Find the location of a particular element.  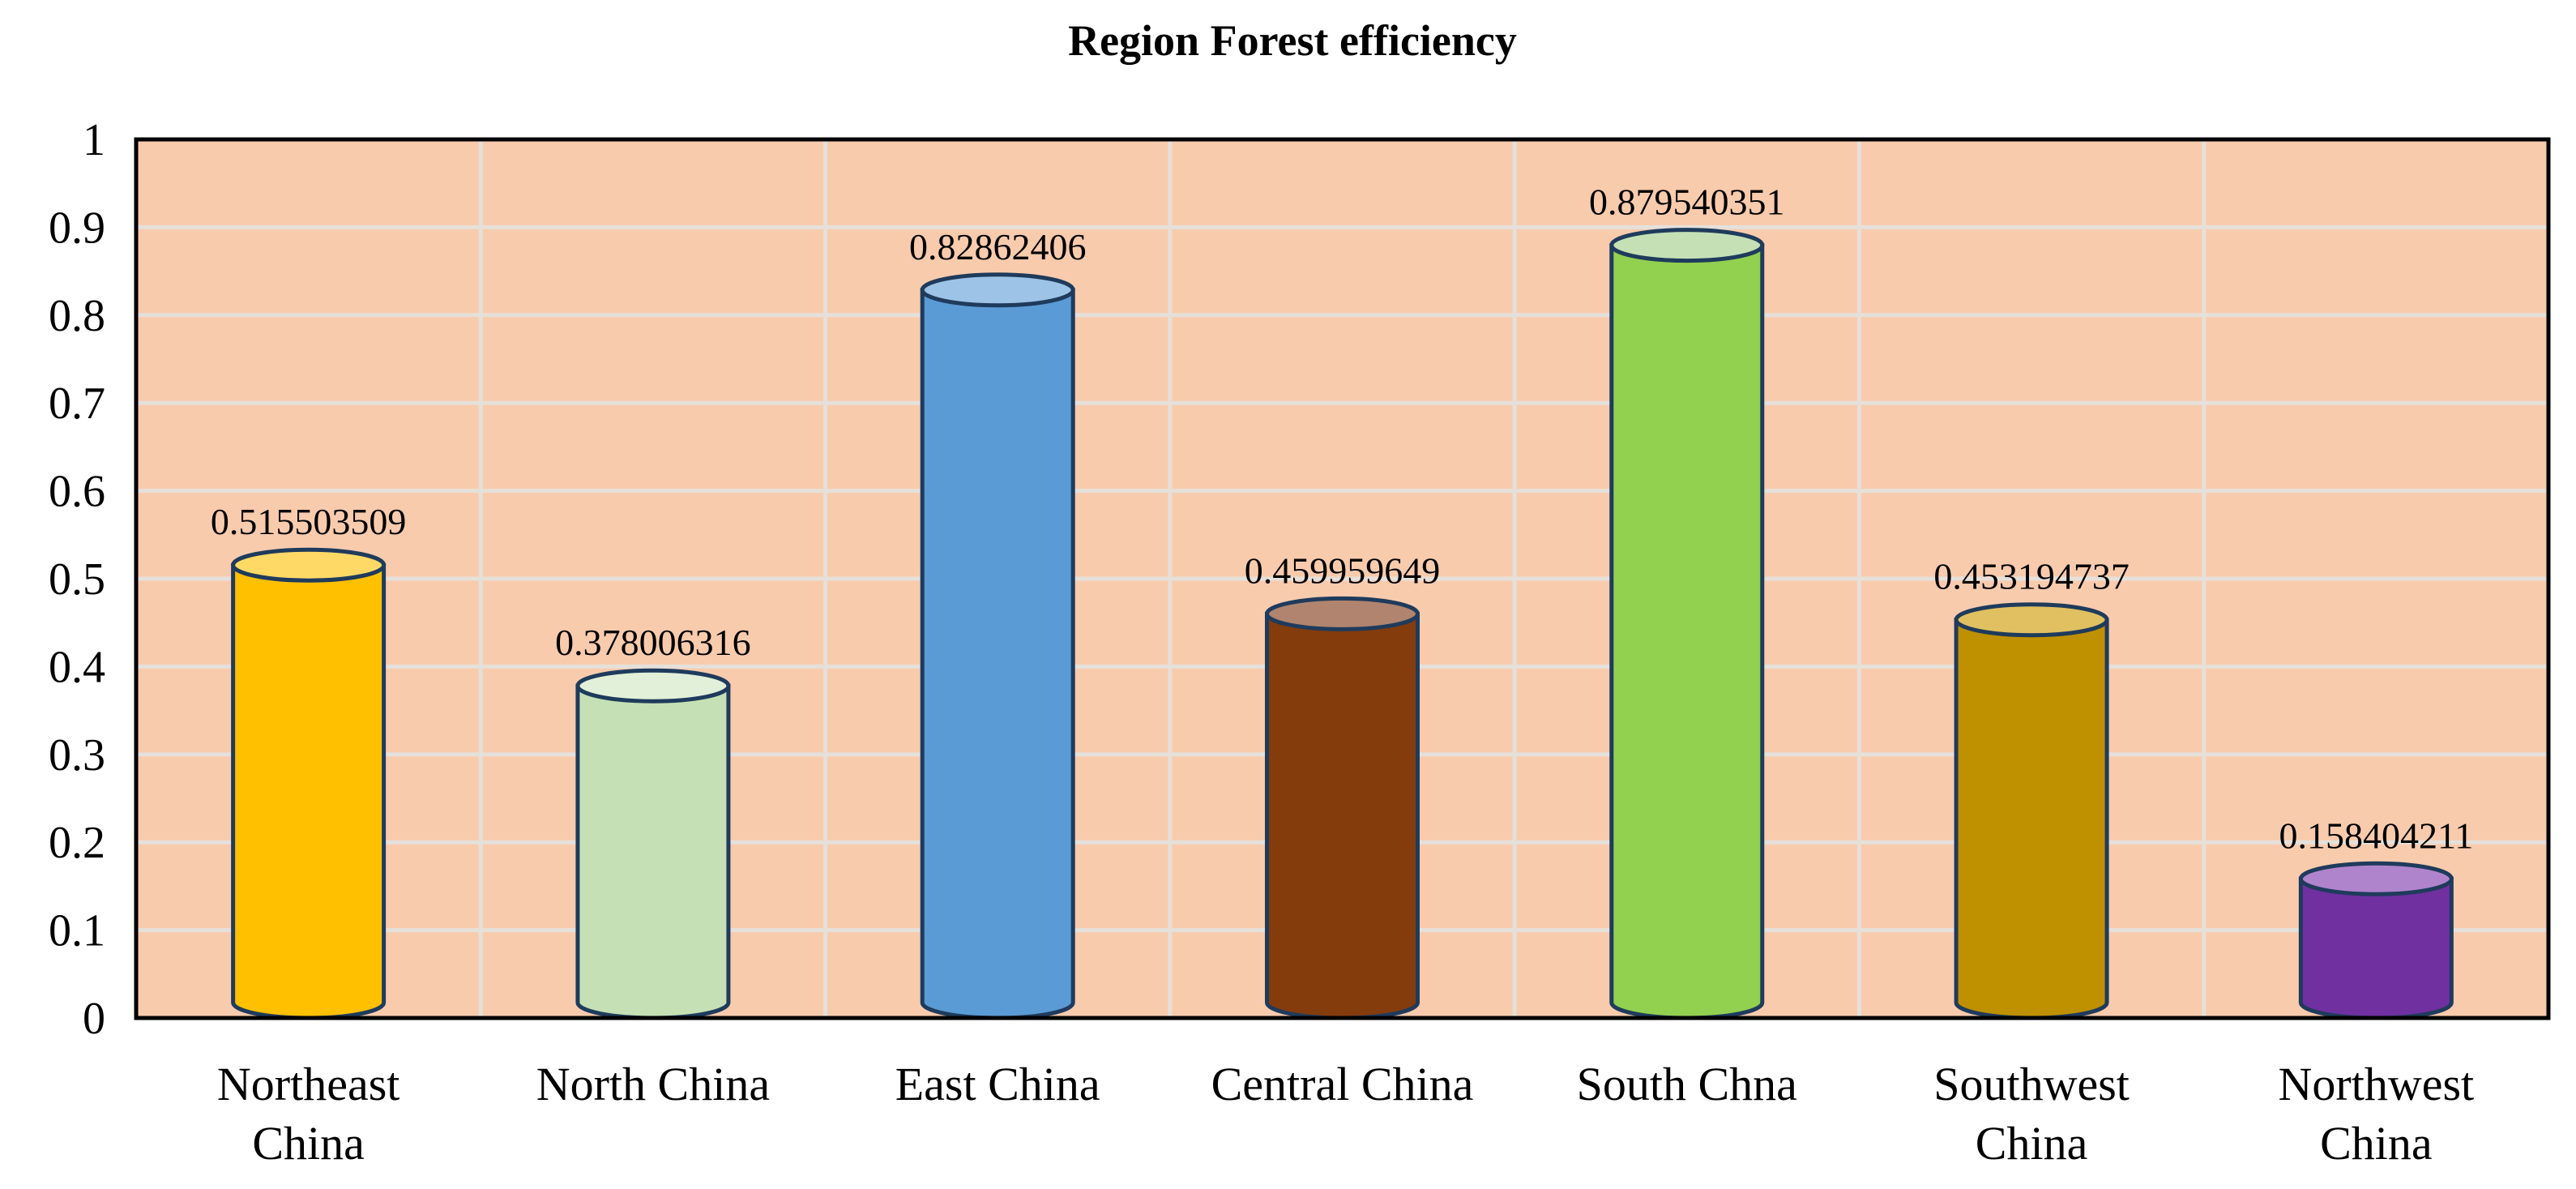

data-label: 0.82862406 is located at coordinates (998, 246).